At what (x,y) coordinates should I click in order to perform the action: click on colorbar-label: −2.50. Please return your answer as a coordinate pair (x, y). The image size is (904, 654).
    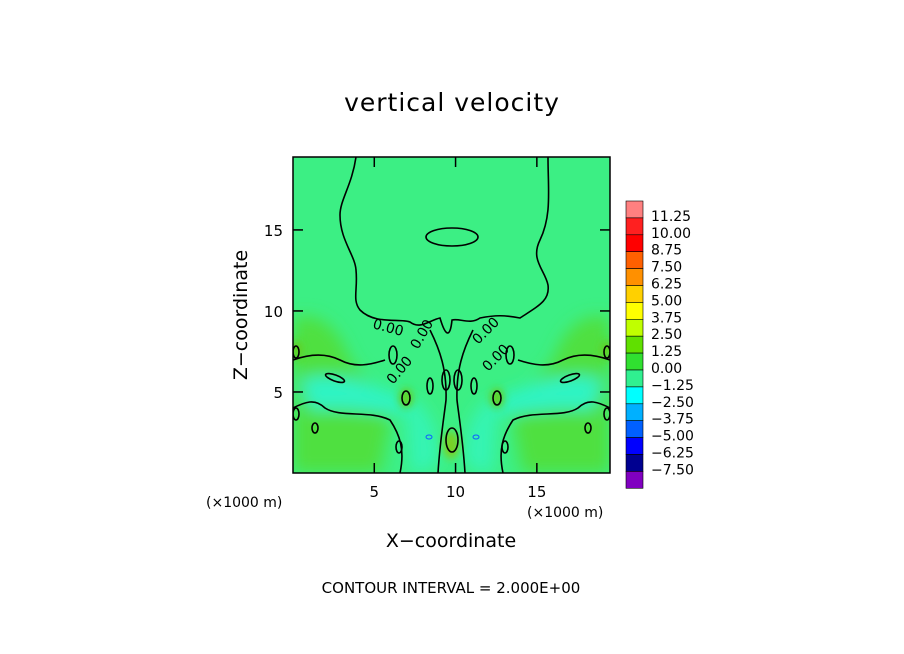
    Looking at the image, I should click on (672, 403).